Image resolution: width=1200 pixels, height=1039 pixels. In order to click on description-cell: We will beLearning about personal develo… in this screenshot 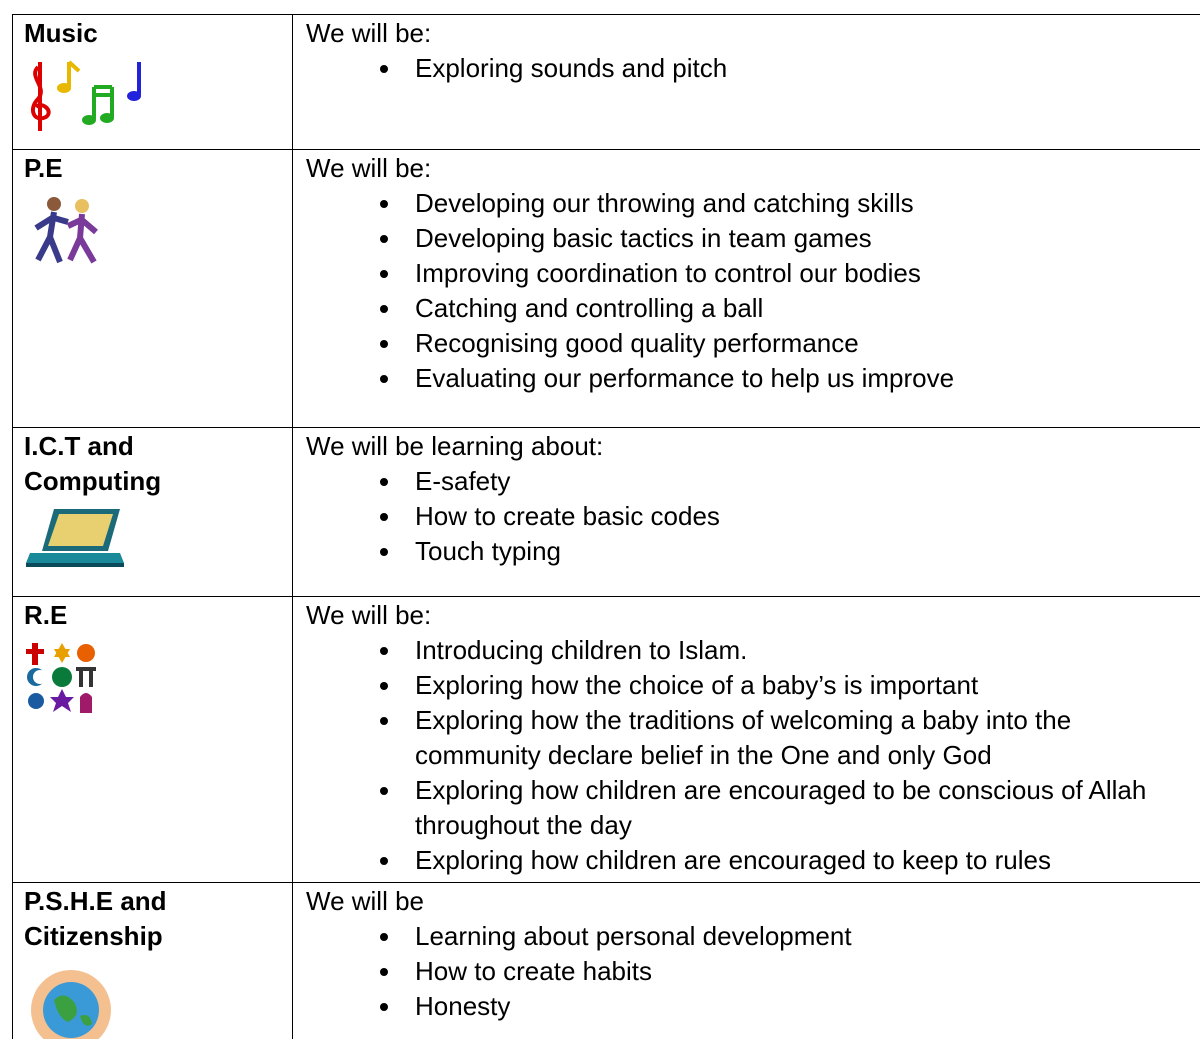, I will do `click(746, 960)`.